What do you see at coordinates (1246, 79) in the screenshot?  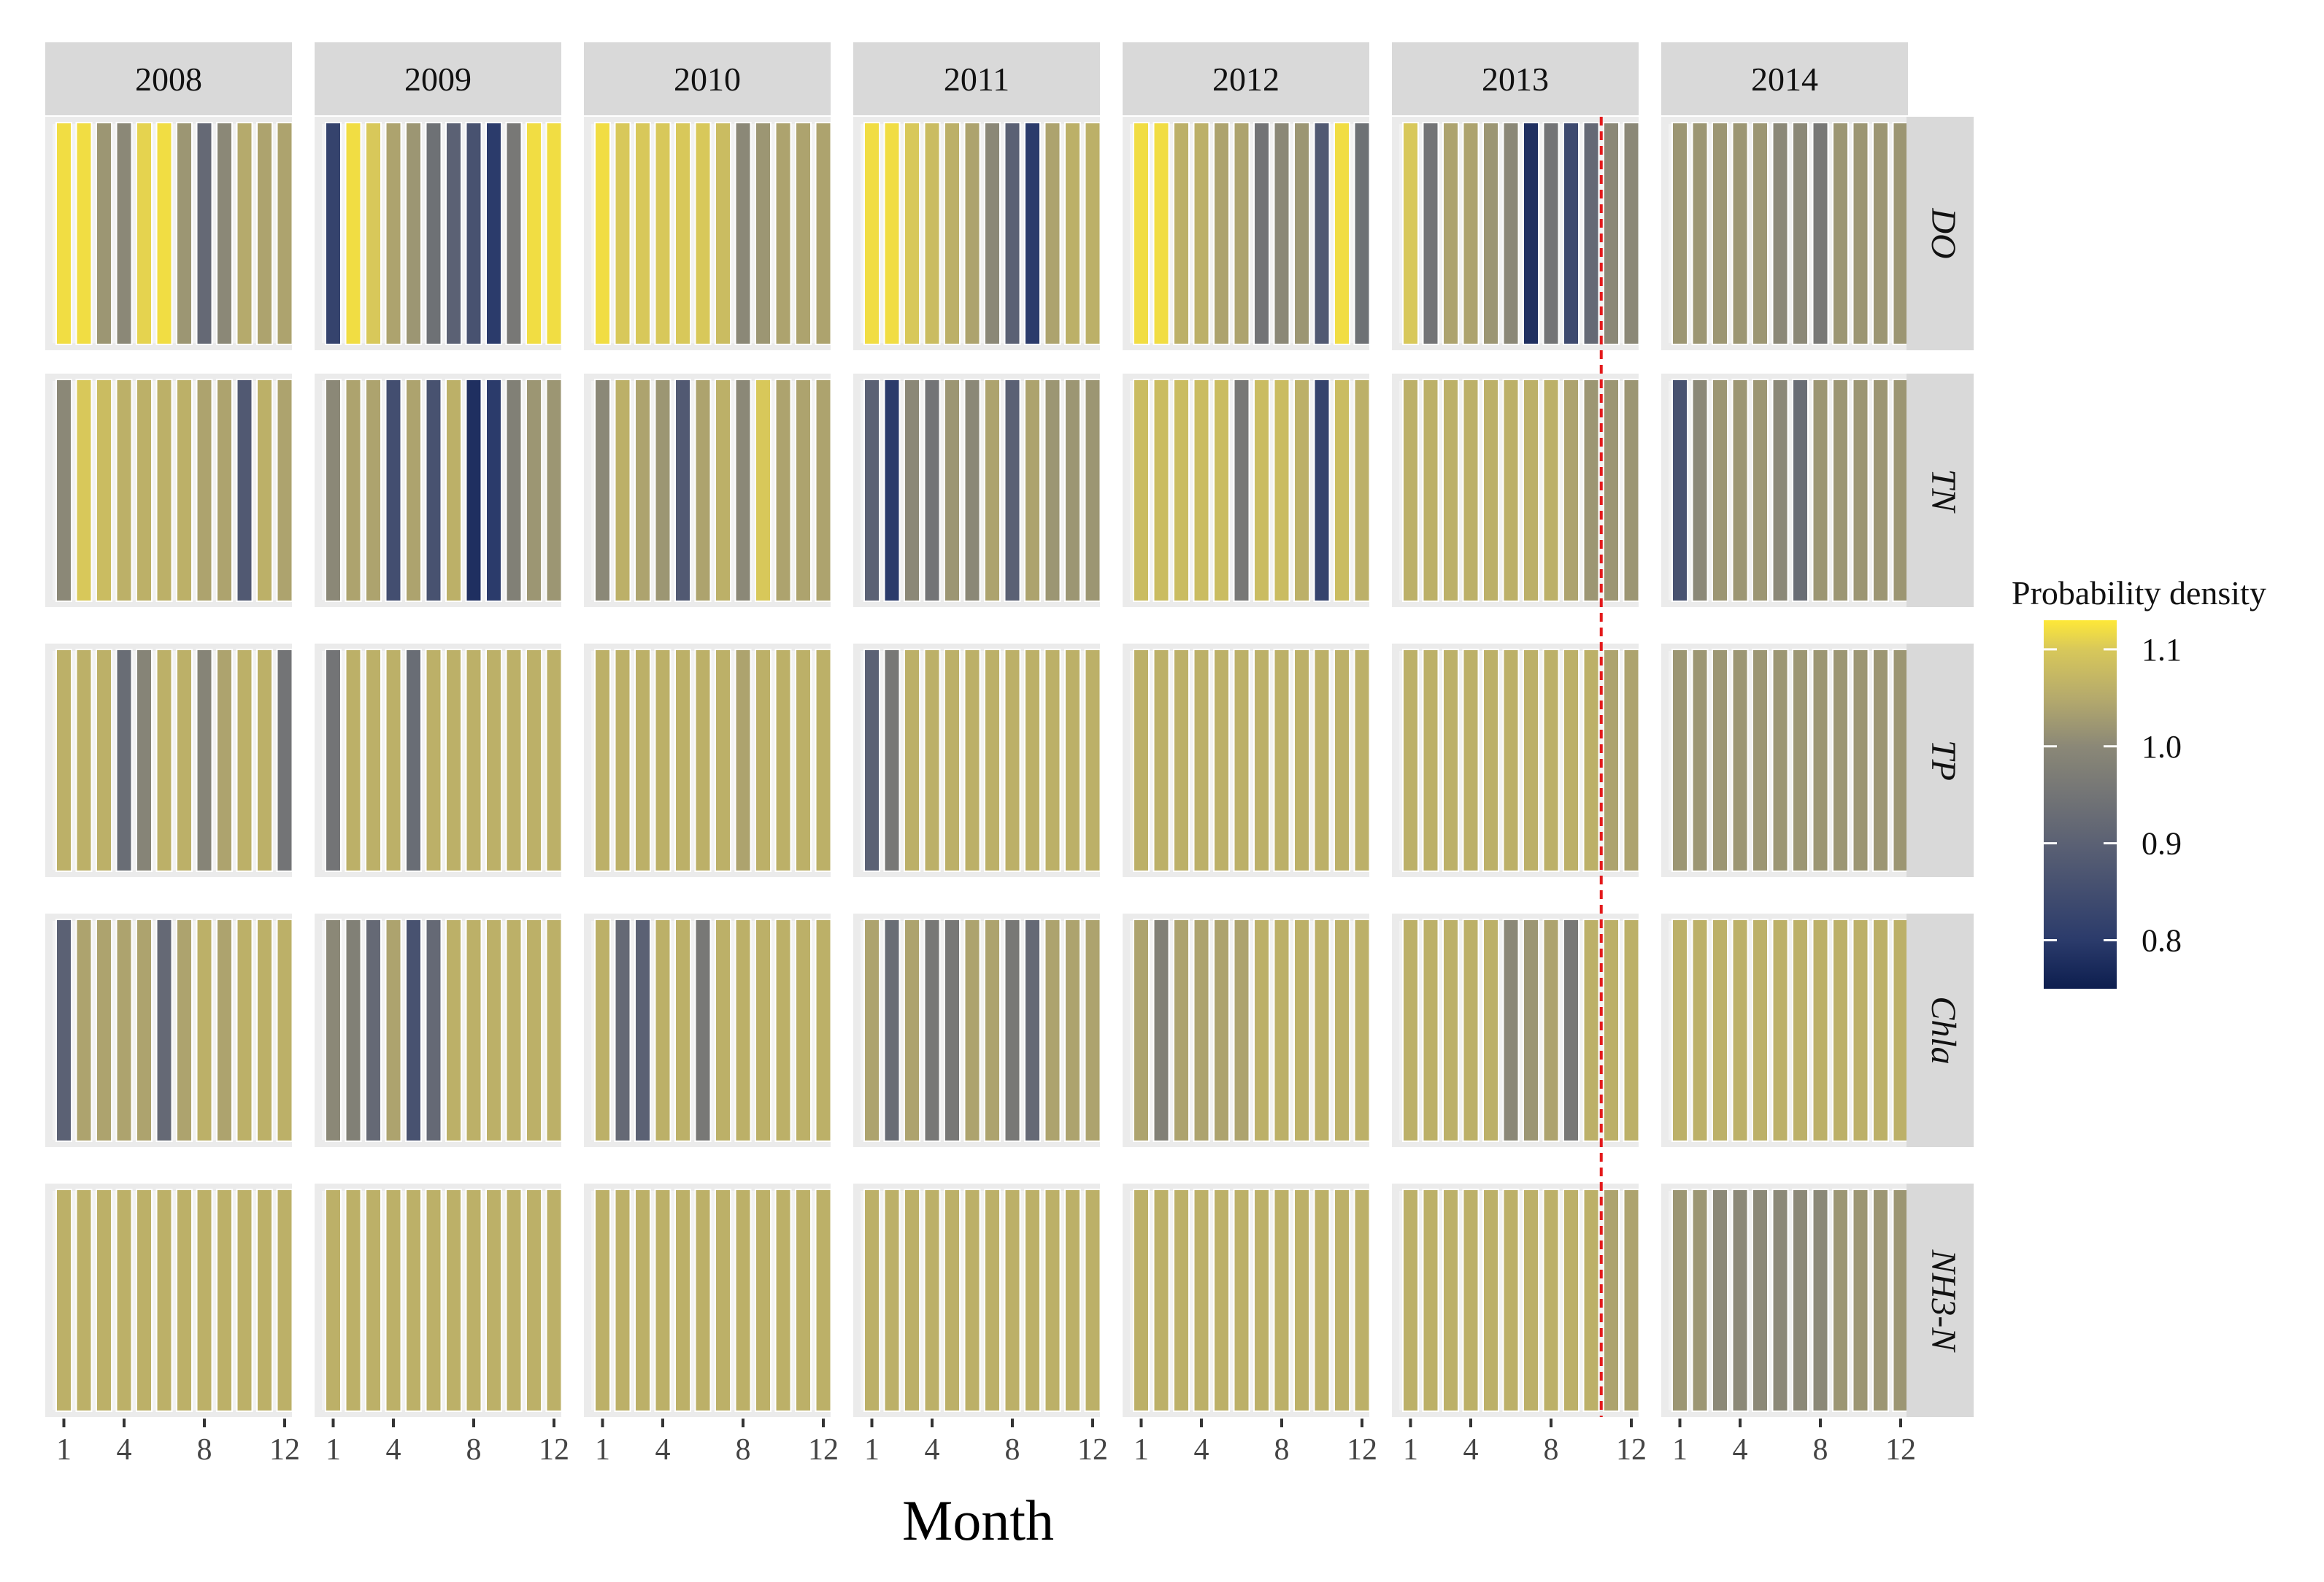 I see `year-strip-label: 2012` at bounding box center [1246, 79].